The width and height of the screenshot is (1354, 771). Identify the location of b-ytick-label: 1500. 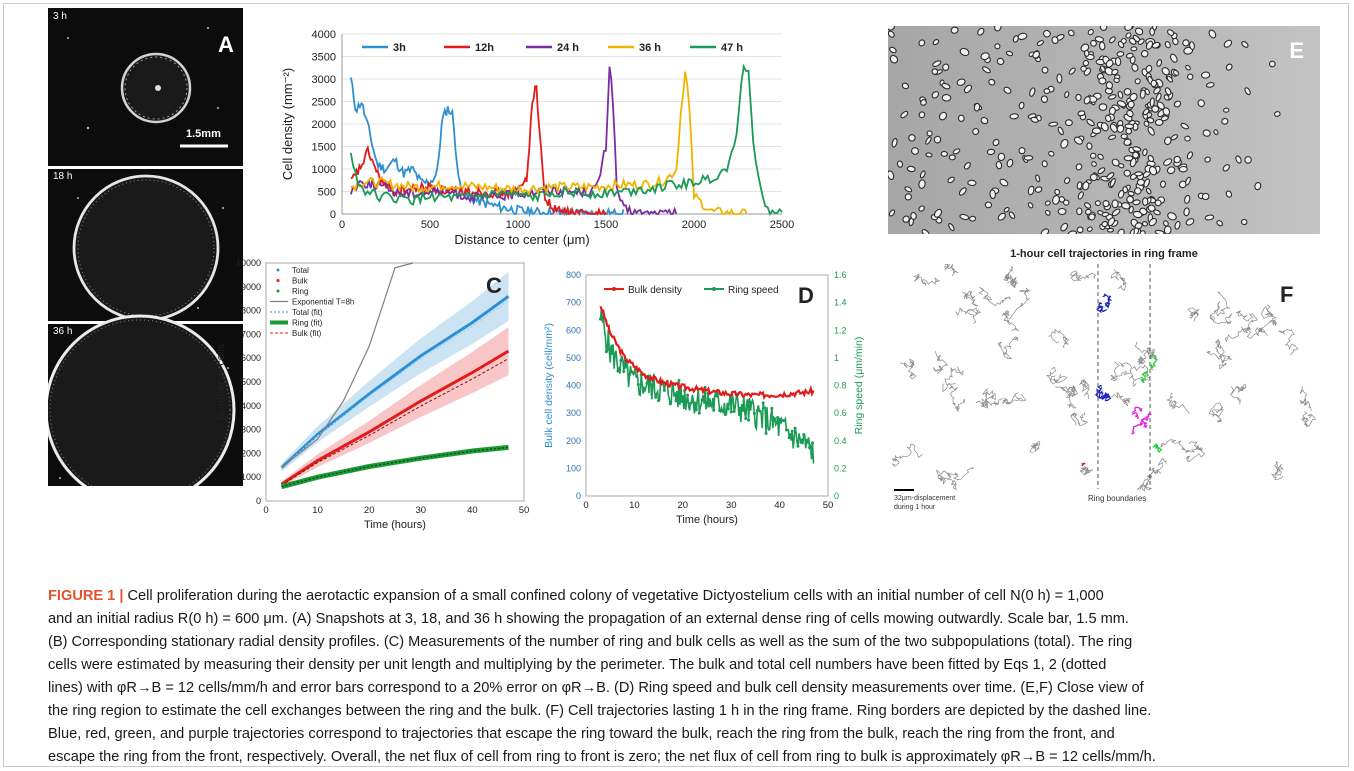
(324, 148).